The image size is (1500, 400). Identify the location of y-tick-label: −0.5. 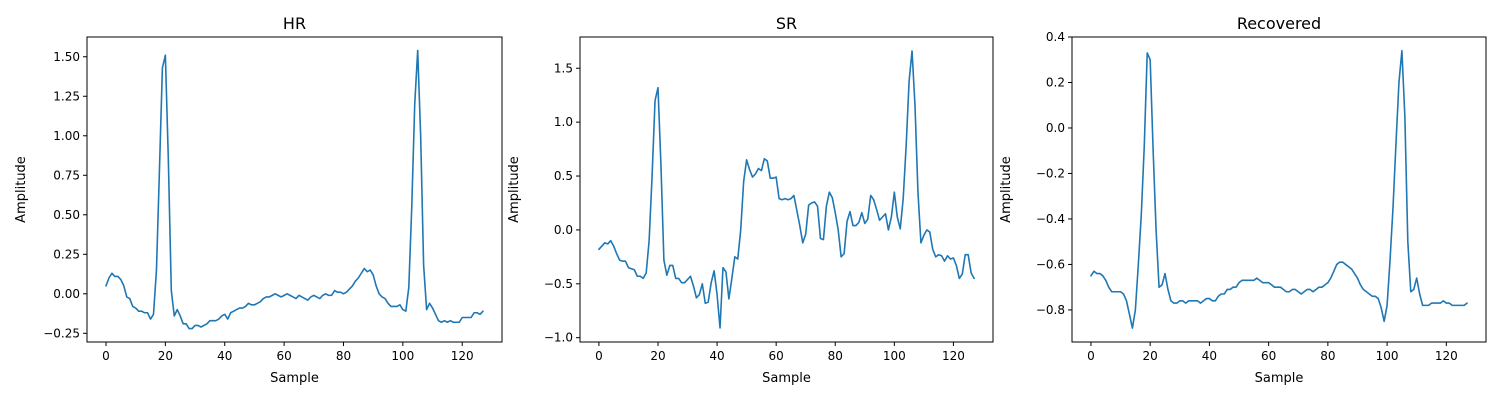
(558, 284).